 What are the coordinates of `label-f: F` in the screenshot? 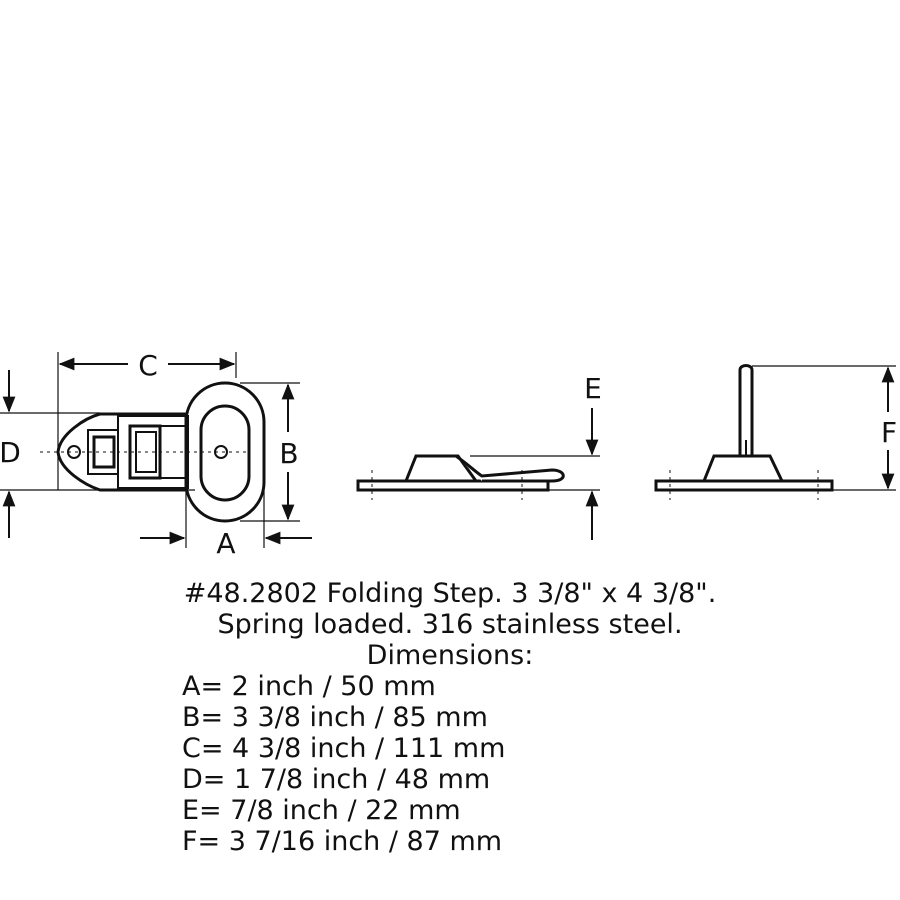 It's located at (889, 432).